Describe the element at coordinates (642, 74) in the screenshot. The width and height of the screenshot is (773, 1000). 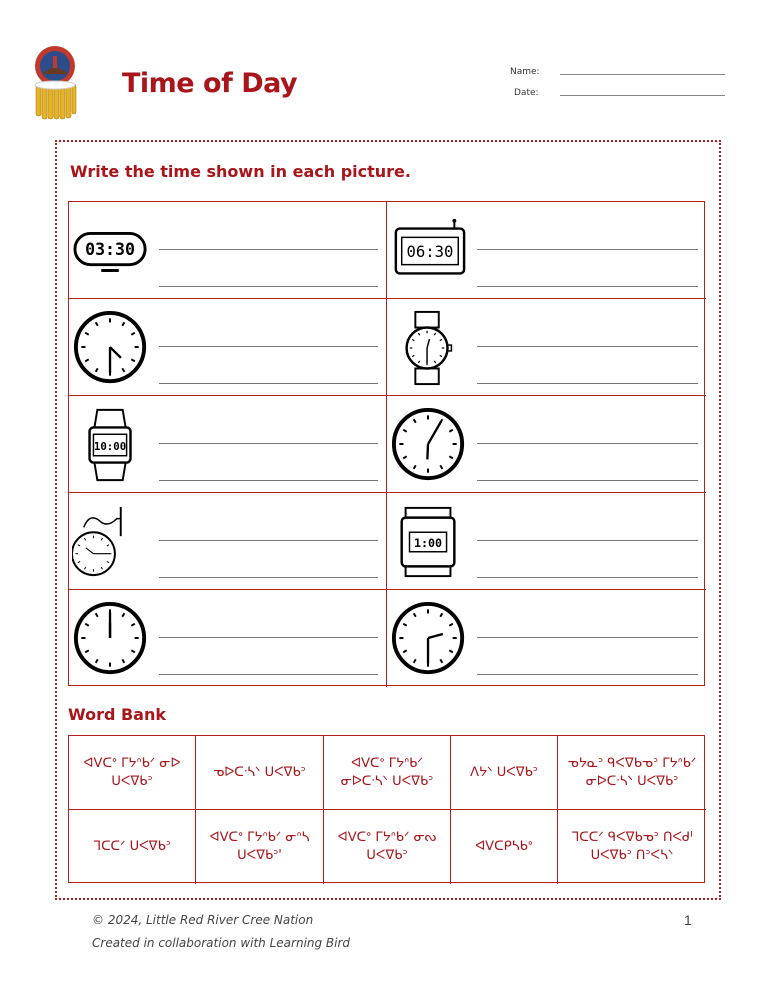
I see `name-field` at that location.